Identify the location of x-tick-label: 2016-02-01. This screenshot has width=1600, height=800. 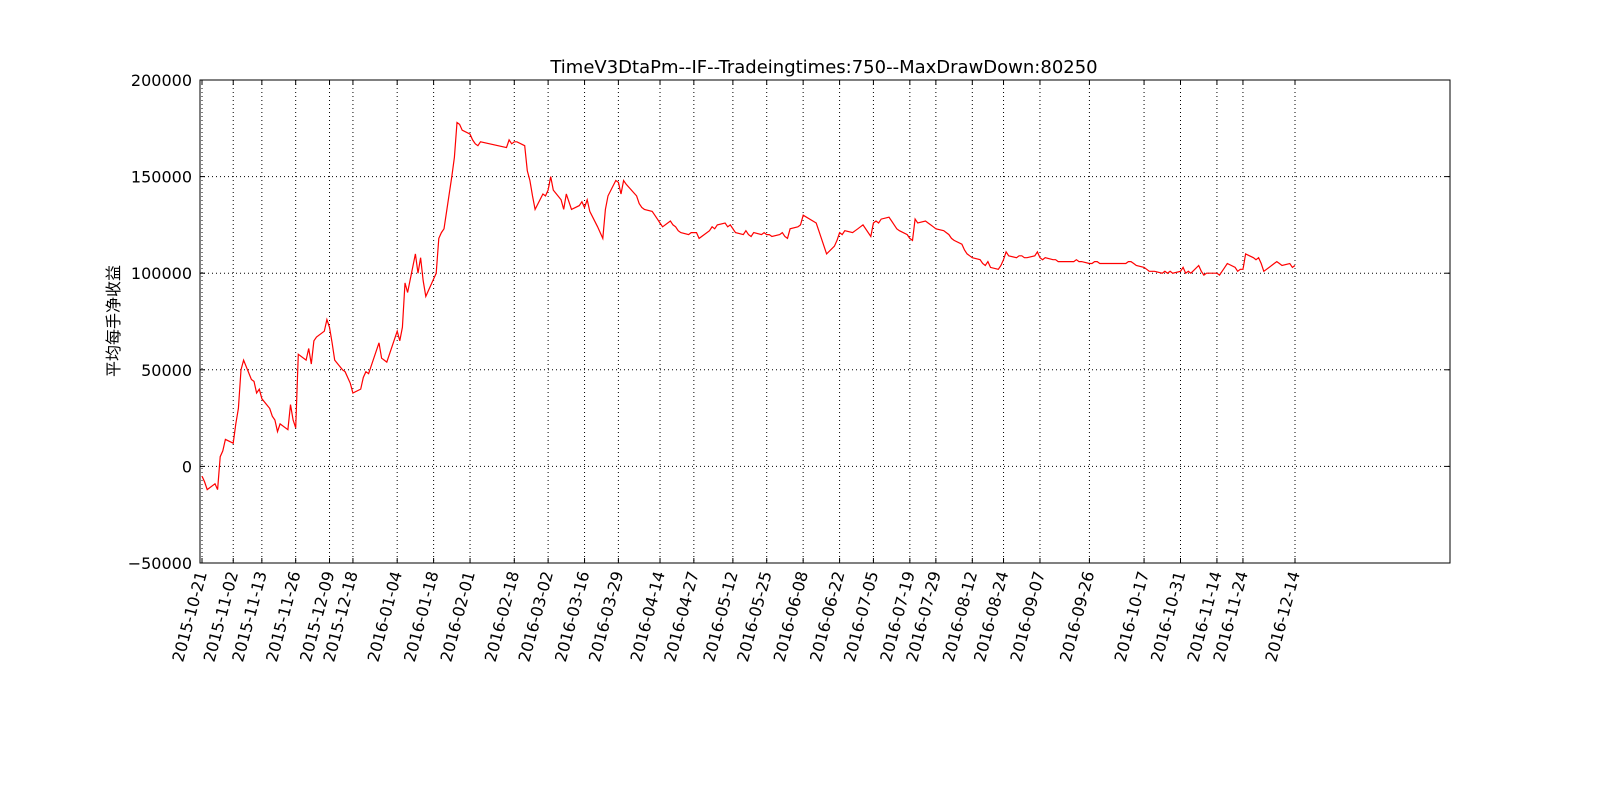
(457, 616).